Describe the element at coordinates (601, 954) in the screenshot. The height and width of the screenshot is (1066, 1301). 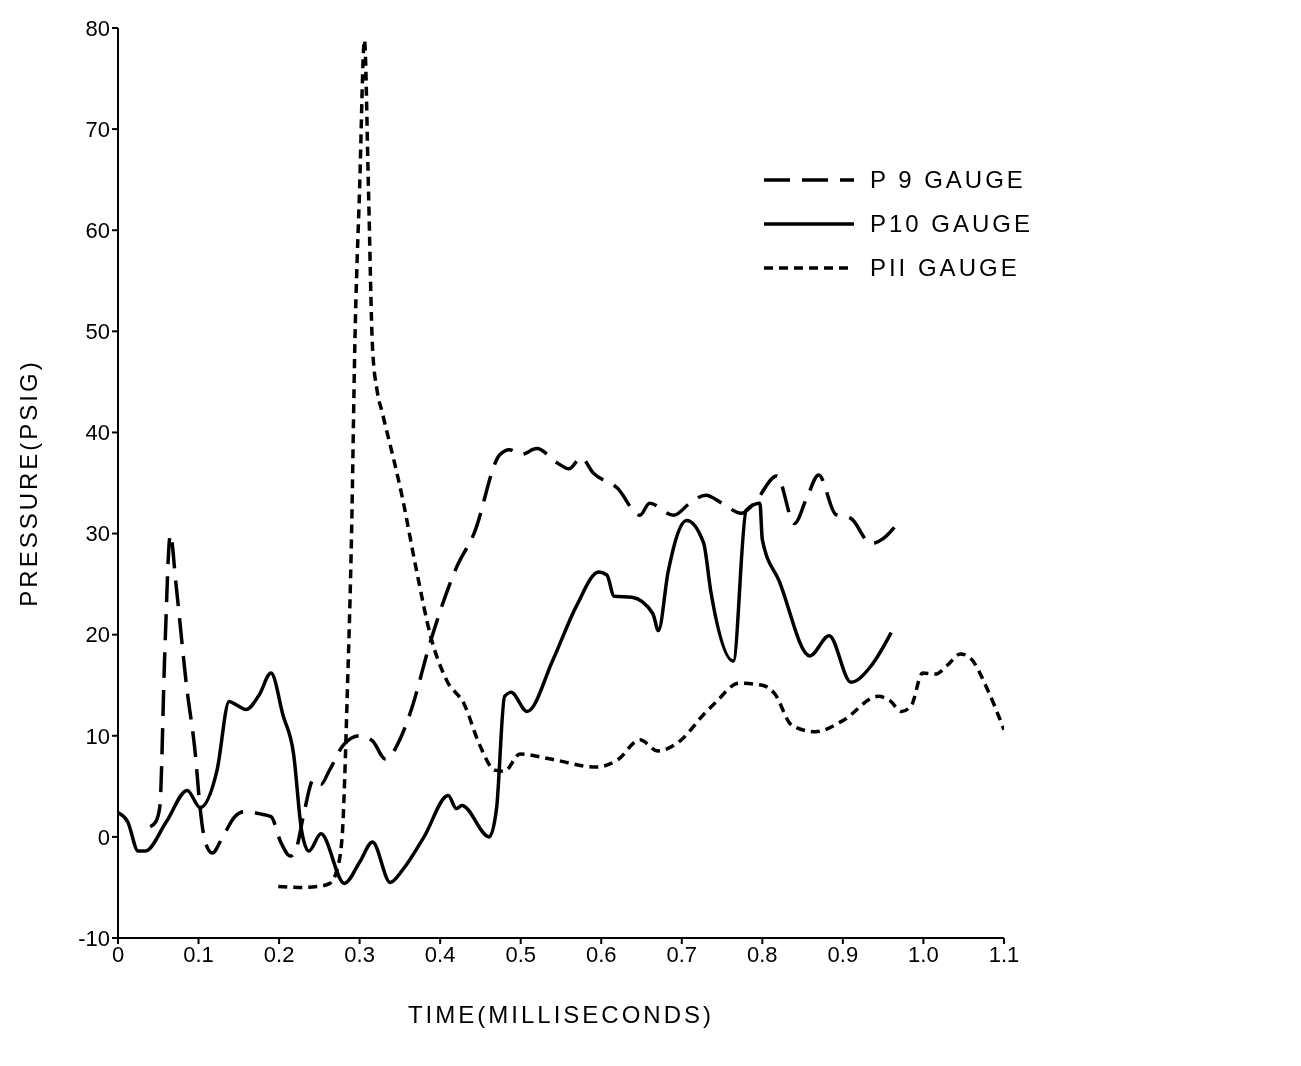
I see `x-tick-label: 0.6` at that location.